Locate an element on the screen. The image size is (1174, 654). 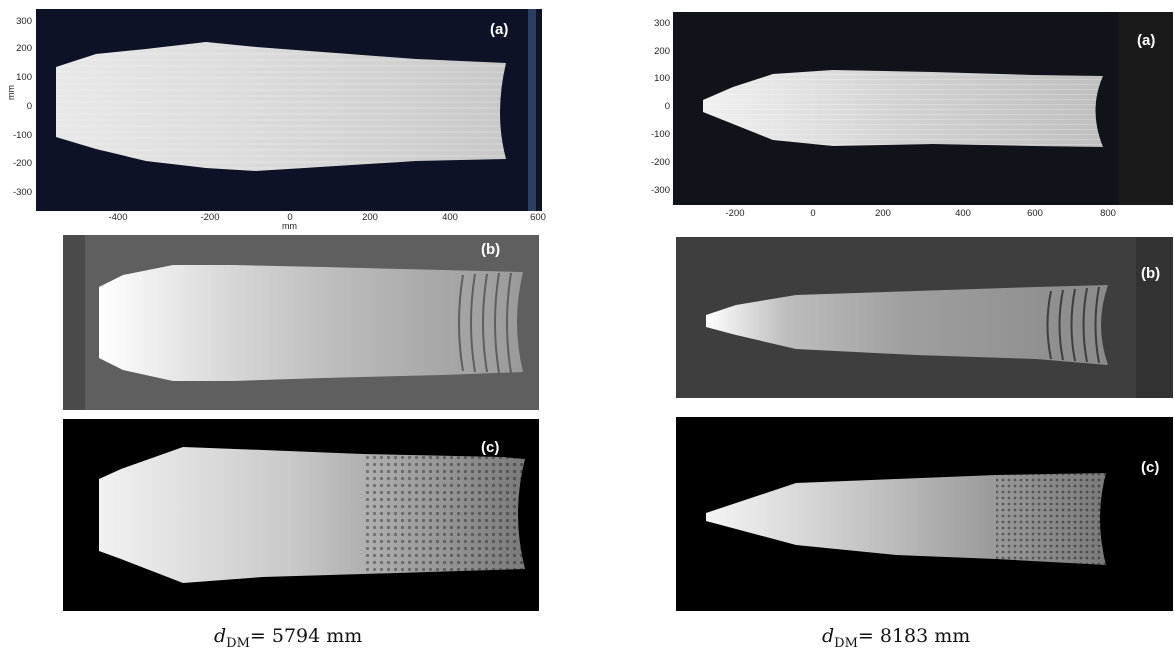
left-caption: dDM= 5794 mm is located at coordinates (288, 638).